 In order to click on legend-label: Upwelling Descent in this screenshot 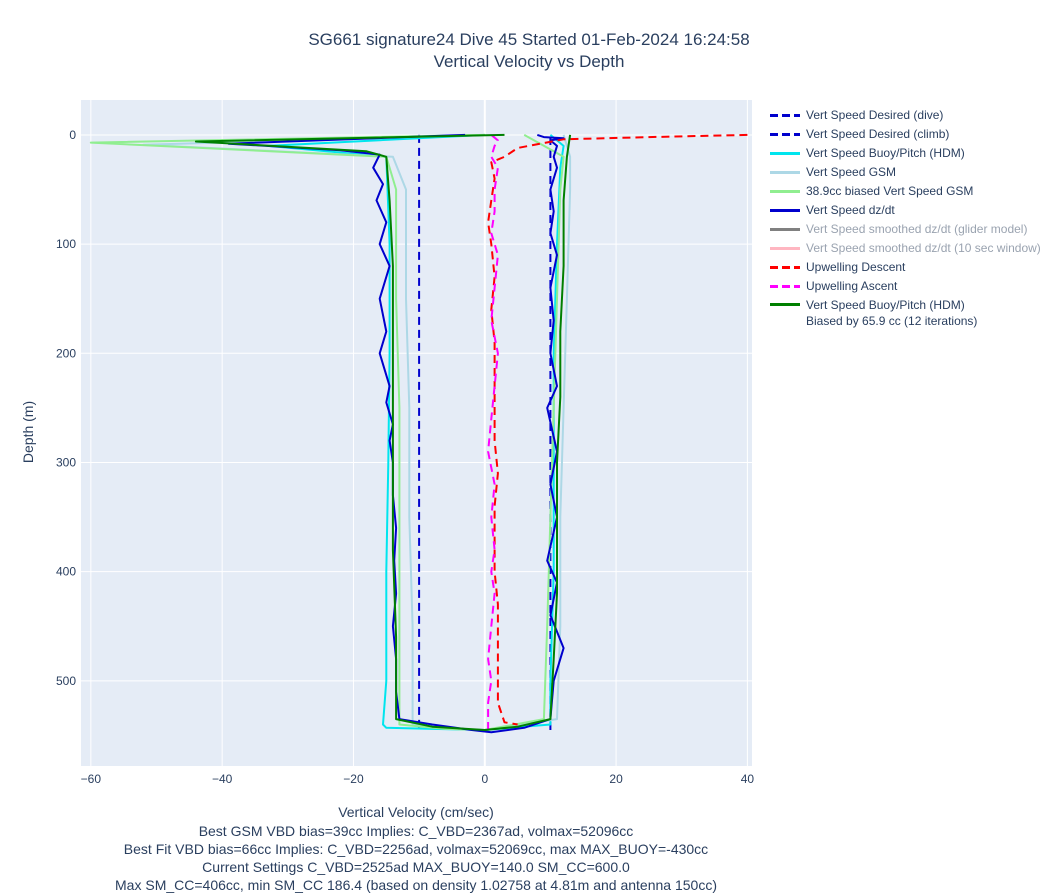, I will do `click(856, 267)`.